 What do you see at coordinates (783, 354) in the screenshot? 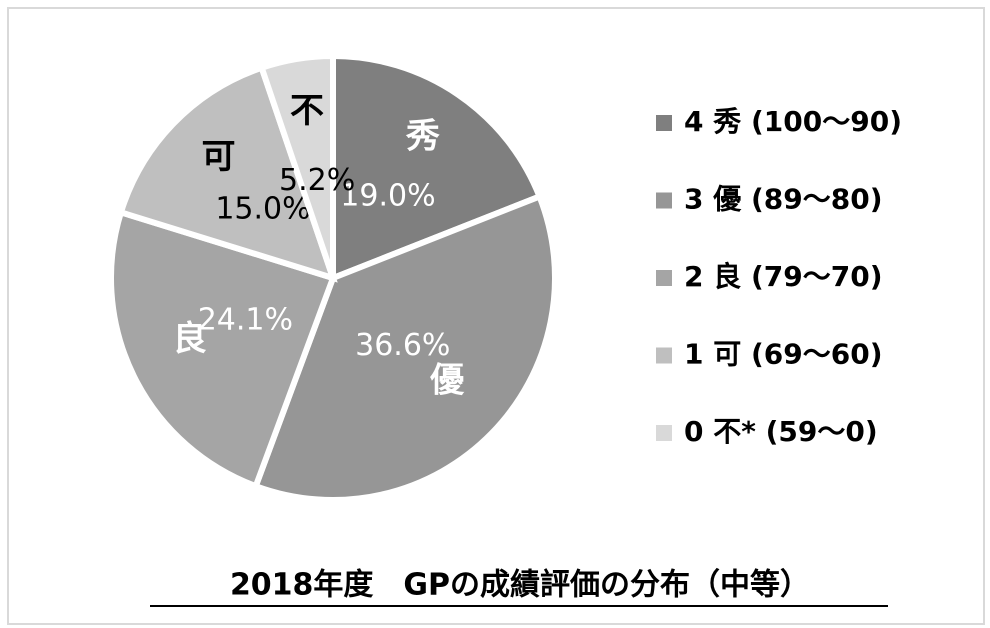
I see `legend-label: 1 可 (69～60)` at bounding box center [783, 354].